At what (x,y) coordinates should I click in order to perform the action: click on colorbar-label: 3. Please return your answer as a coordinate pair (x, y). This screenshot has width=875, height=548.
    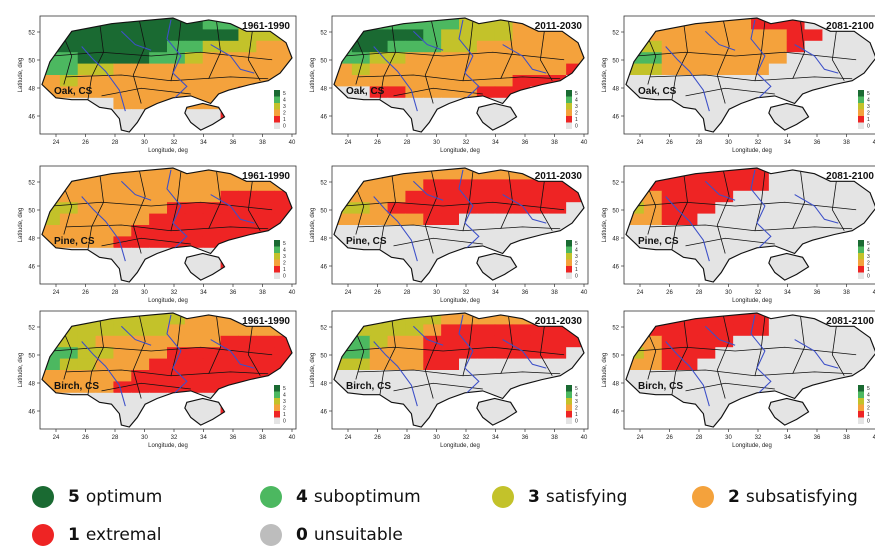
    Looking at the image, I should click on (284, 402).